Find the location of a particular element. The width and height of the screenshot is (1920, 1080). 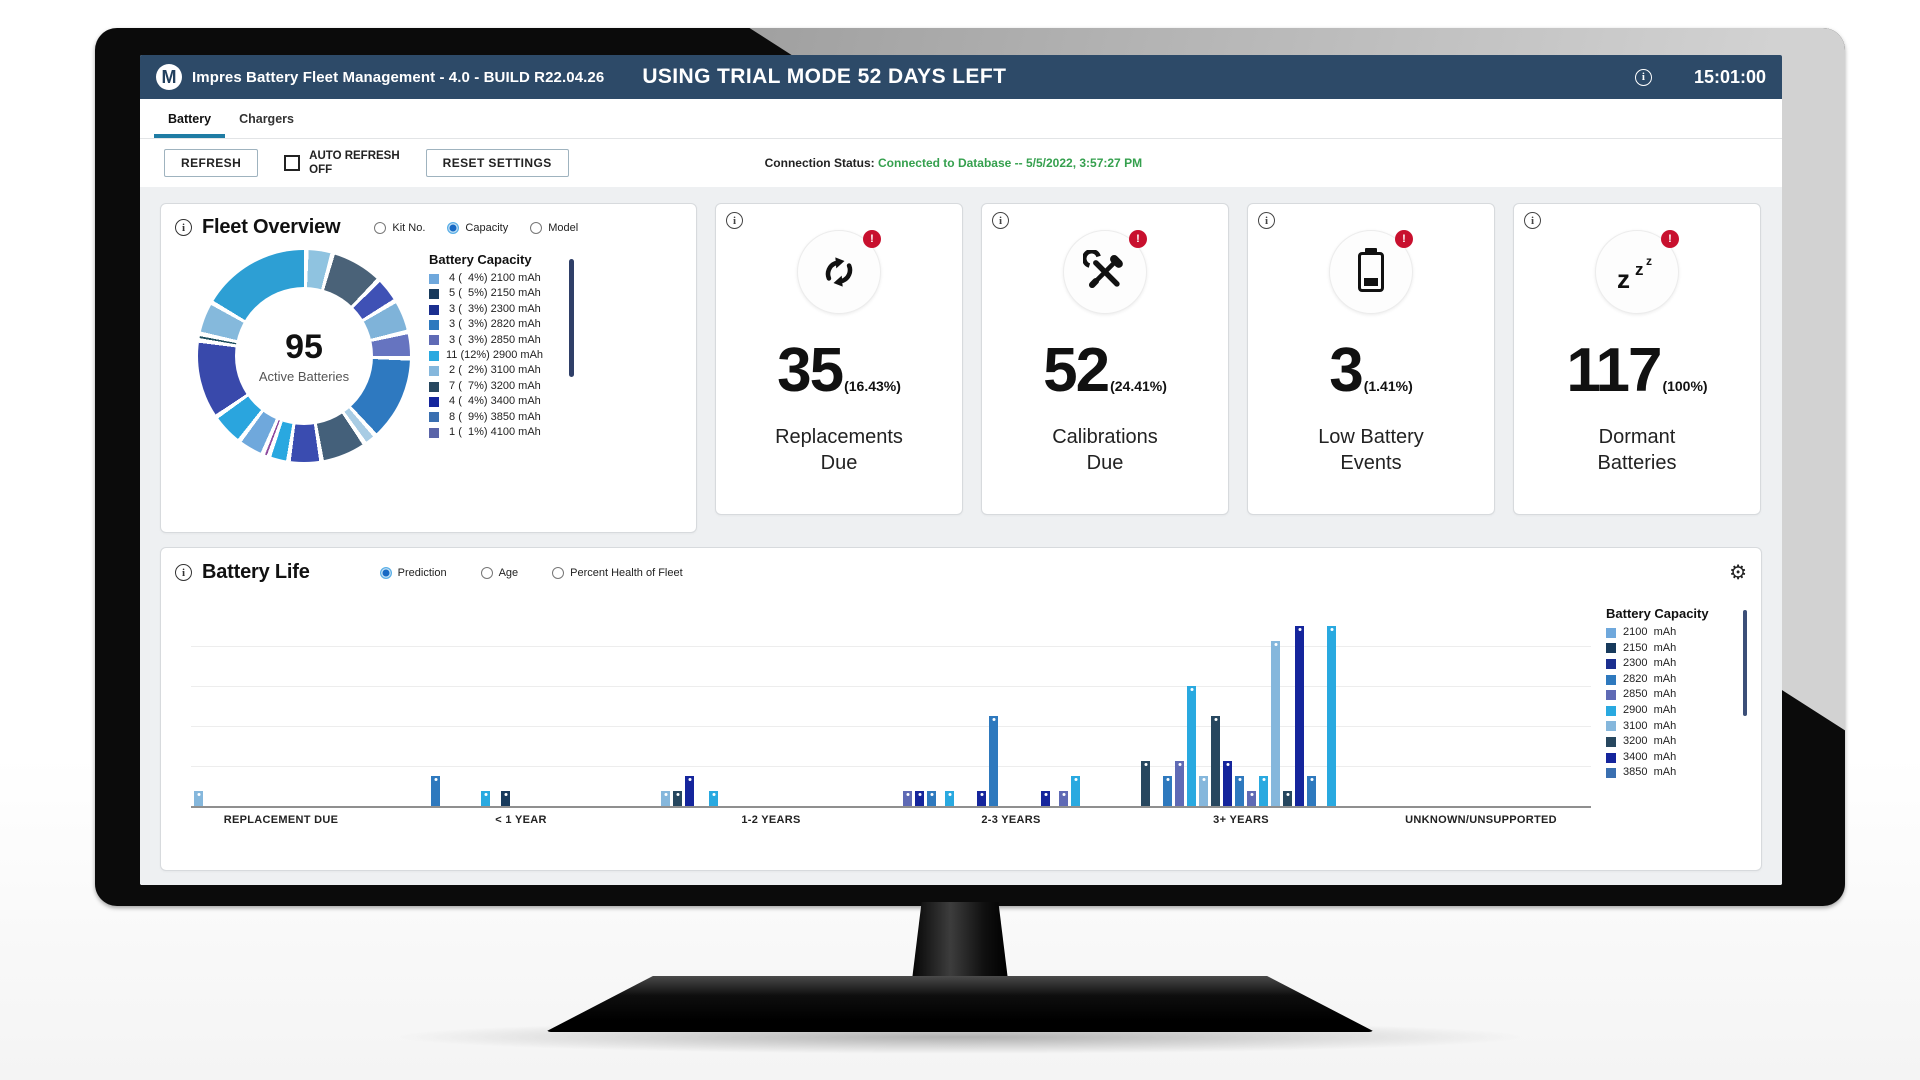

battery-life-legend-scrollbar is located at coordinates (1745, 663).